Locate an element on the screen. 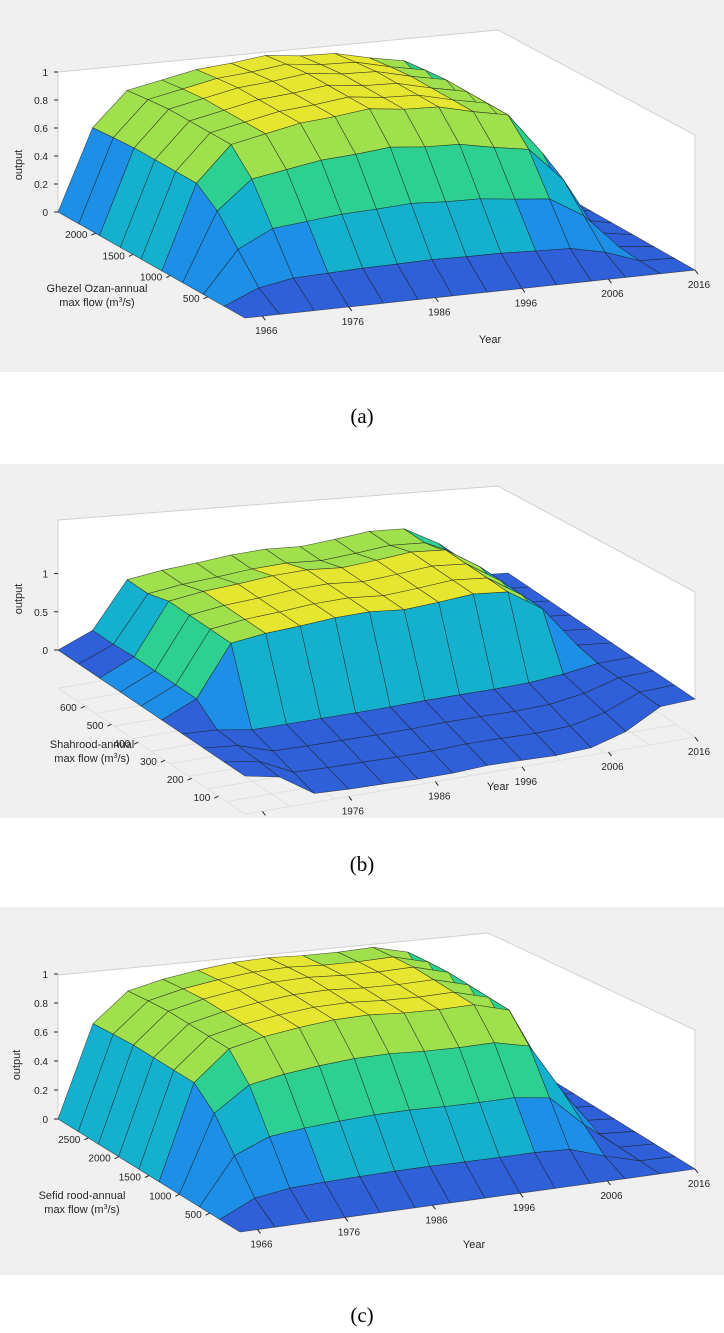 The width and height of the screenshot is (724, 1333). x-axis-label-a: Year is located at coordinates (490, 340).